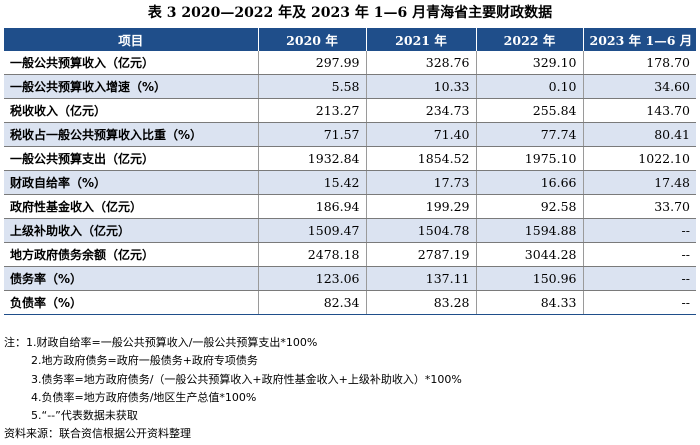 Image resolution: width=700 pixels, height=445 pixels. I want to click on table-row: 财政自给率（%） 15.42 17.73 16.66 17.48, so click(350, 182).